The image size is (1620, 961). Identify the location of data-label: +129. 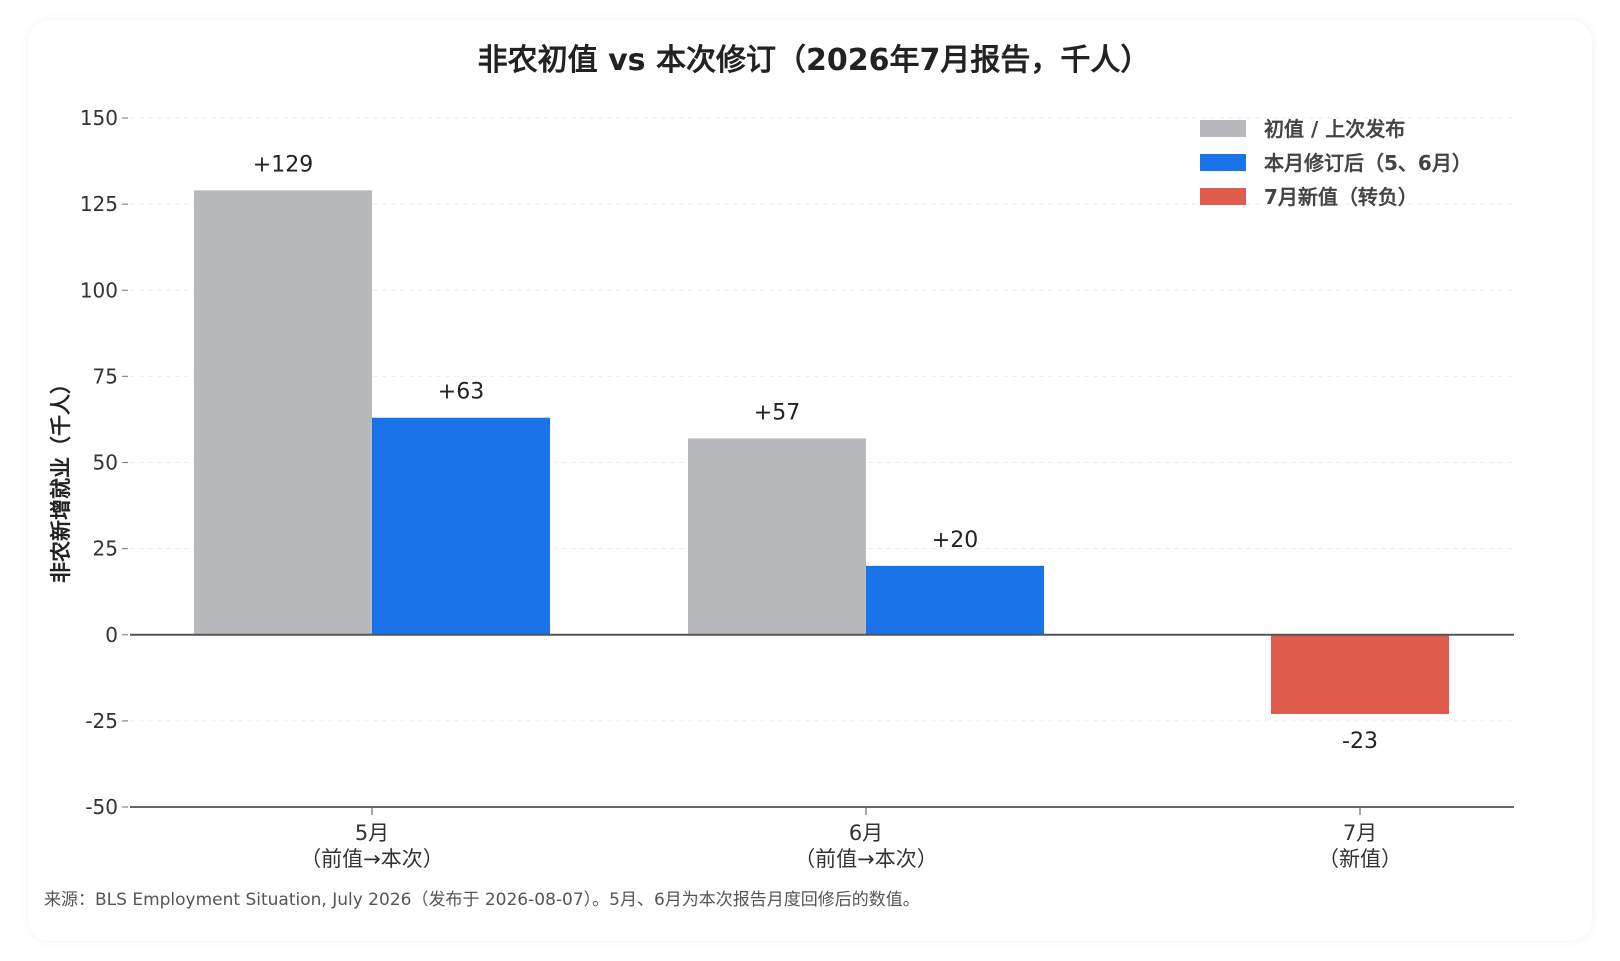
(283, 164).